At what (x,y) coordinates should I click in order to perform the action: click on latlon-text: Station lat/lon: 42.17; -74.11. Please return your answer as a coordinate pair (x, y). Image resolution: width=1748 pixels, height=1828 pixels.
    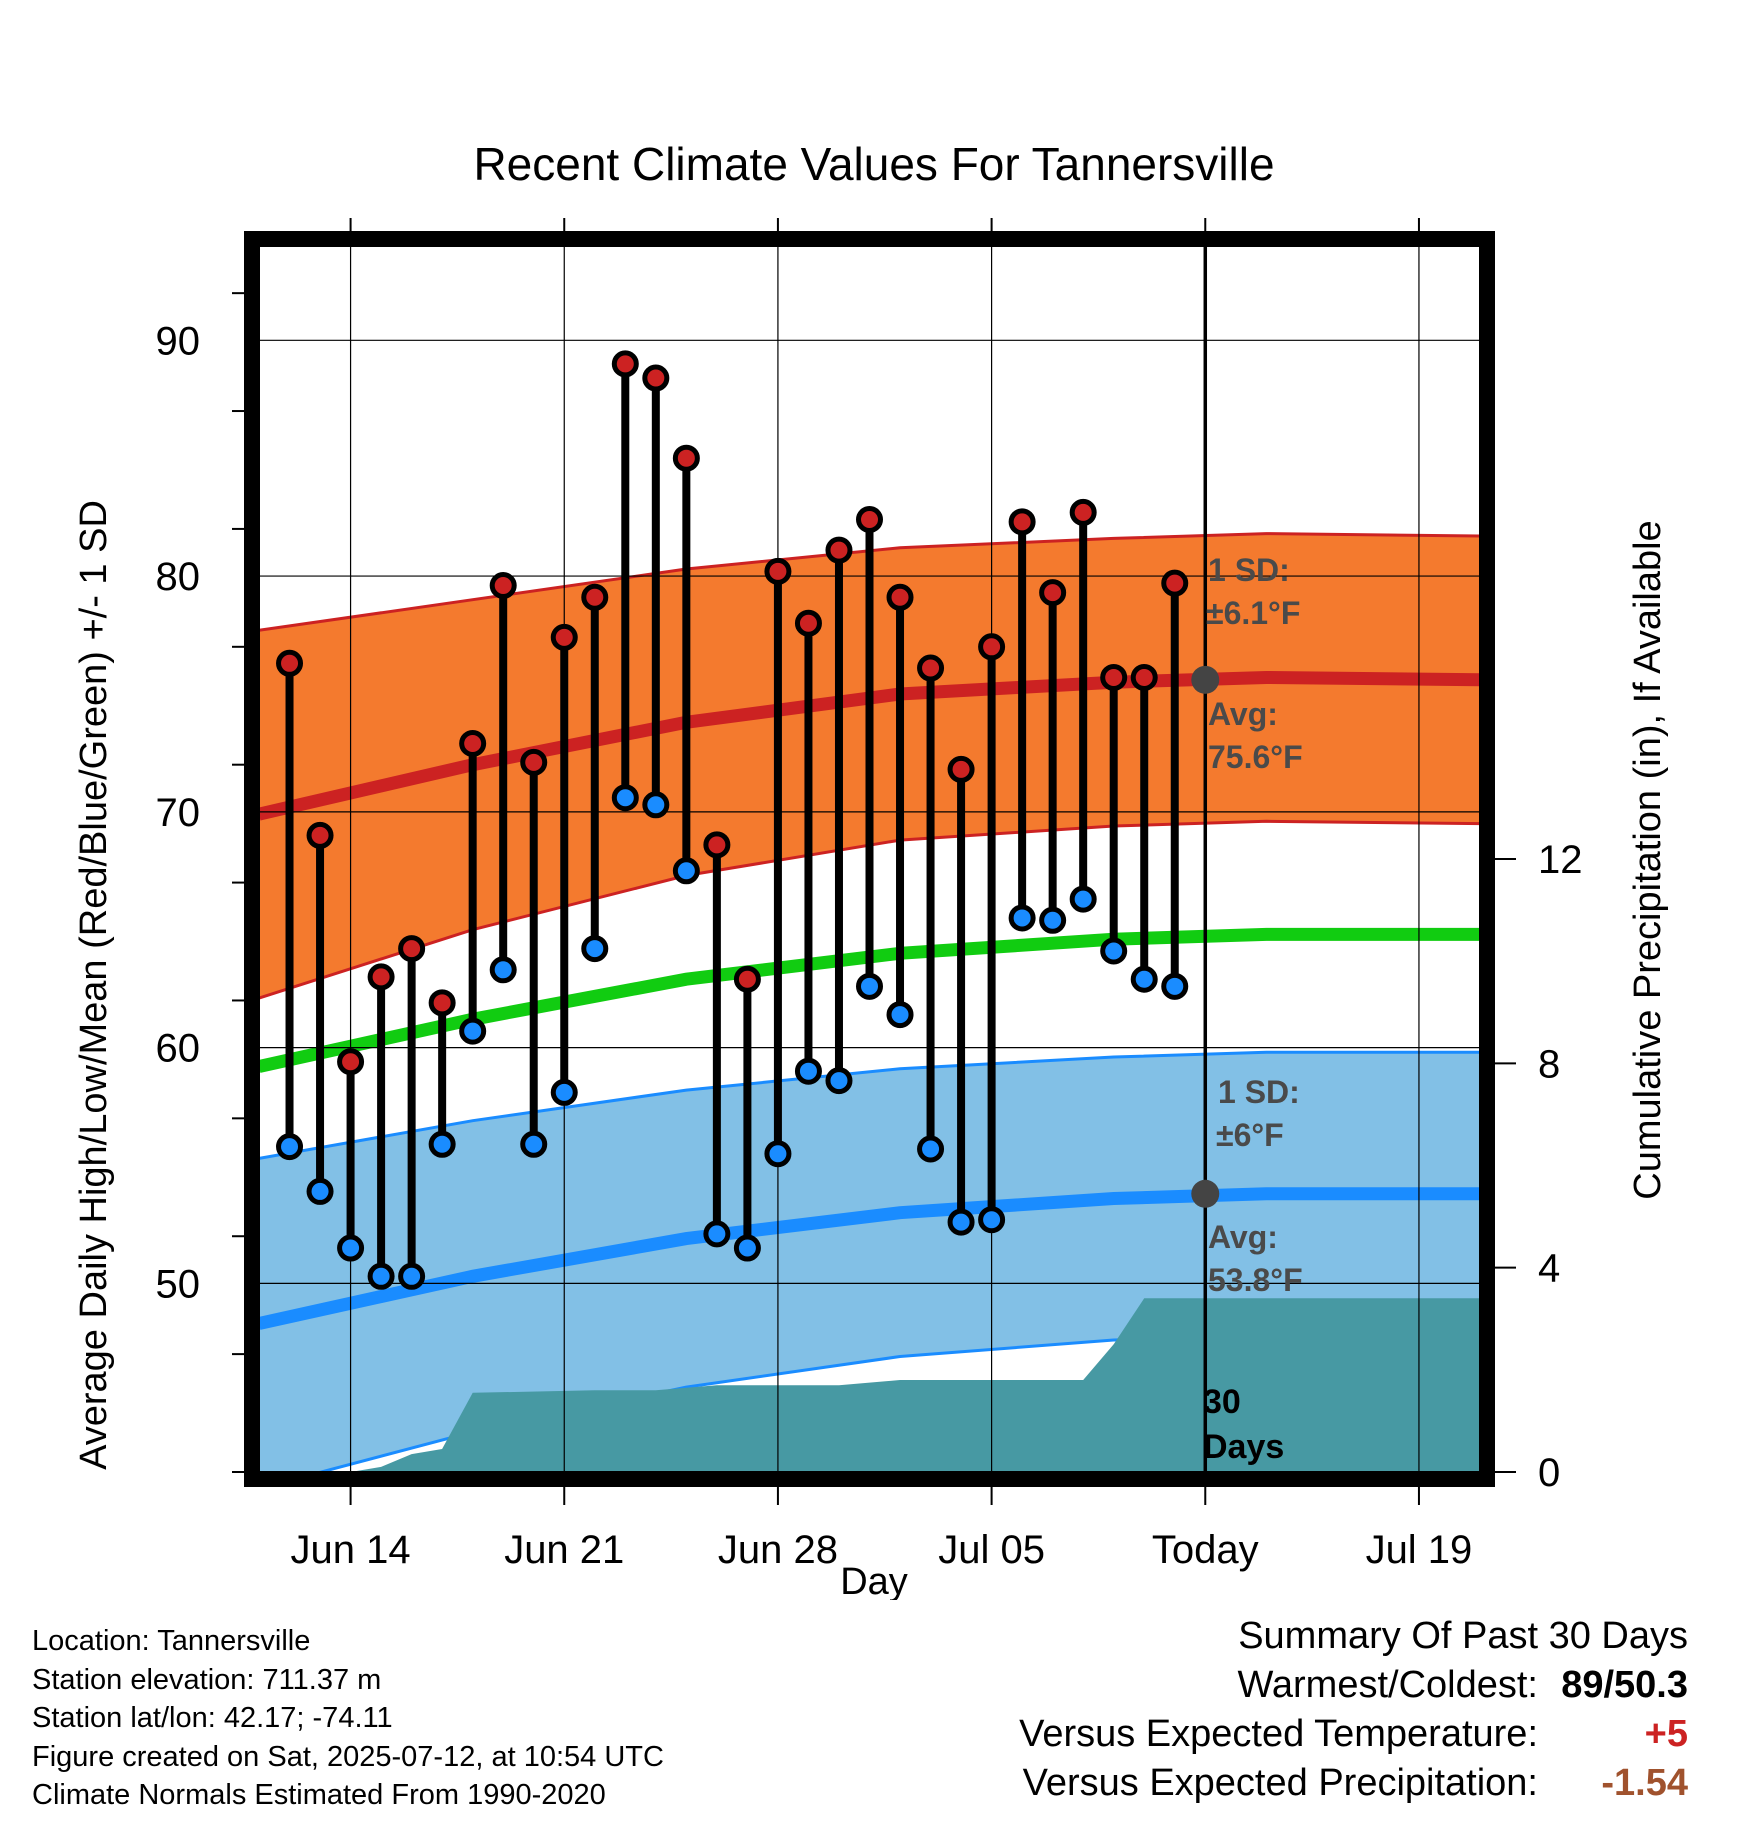
    Looking at the image, I should click on (212, 1718).